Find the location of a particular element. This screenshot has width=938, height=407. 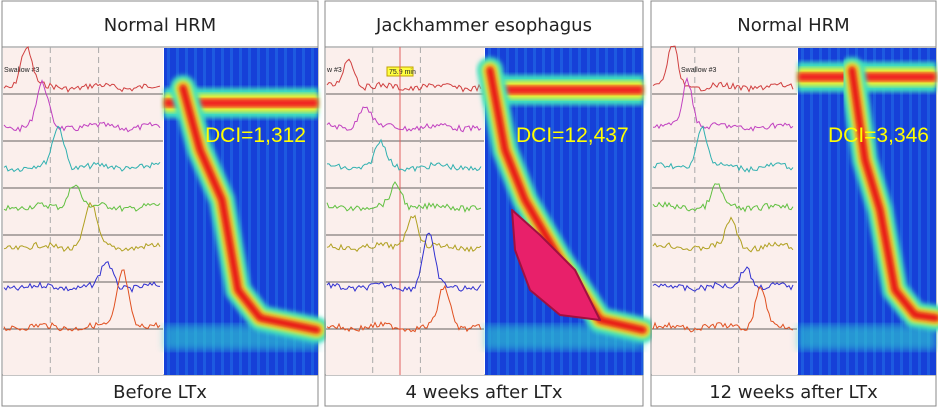

dci-label: DCI=1,312 is located at coordinates (255, 135).